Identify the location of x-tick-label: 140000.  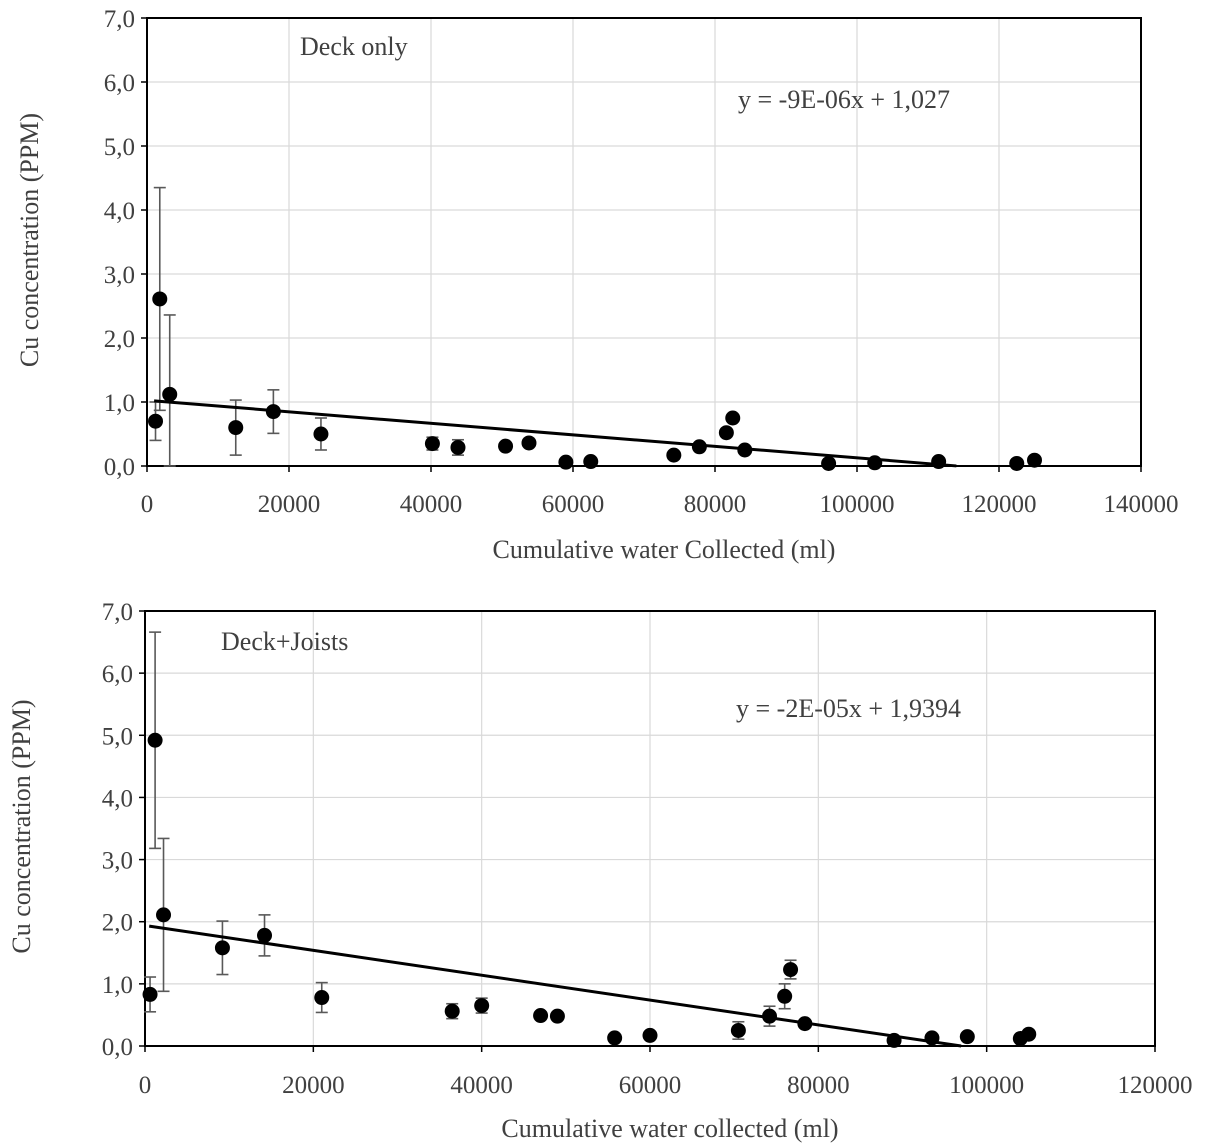
(1141, 504).